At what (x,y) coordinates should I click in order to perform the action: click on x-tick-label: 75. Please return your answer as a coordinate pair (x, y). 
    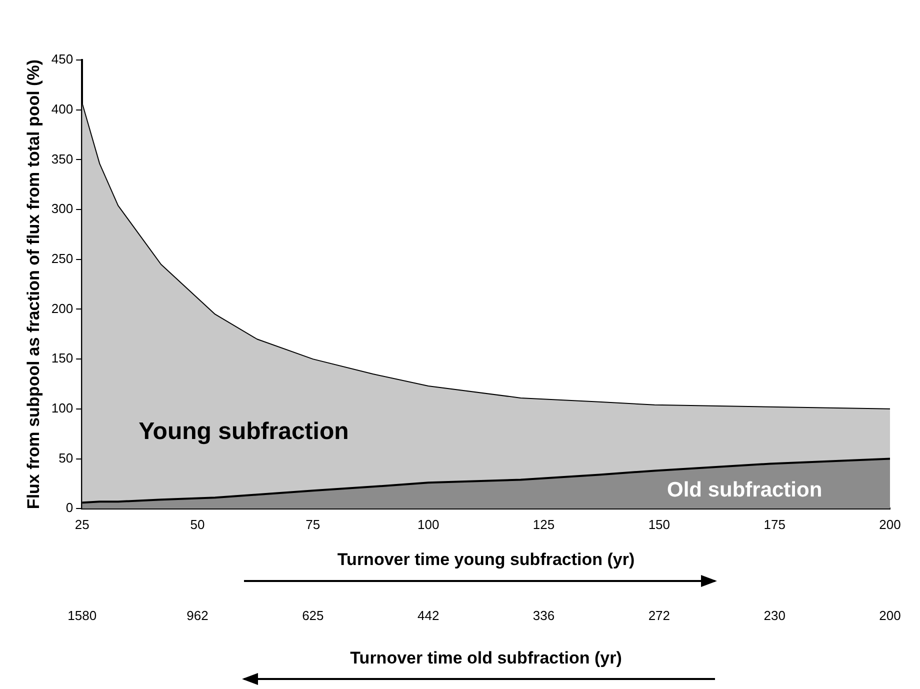
    Looking at the image, I should click on (313, 524).